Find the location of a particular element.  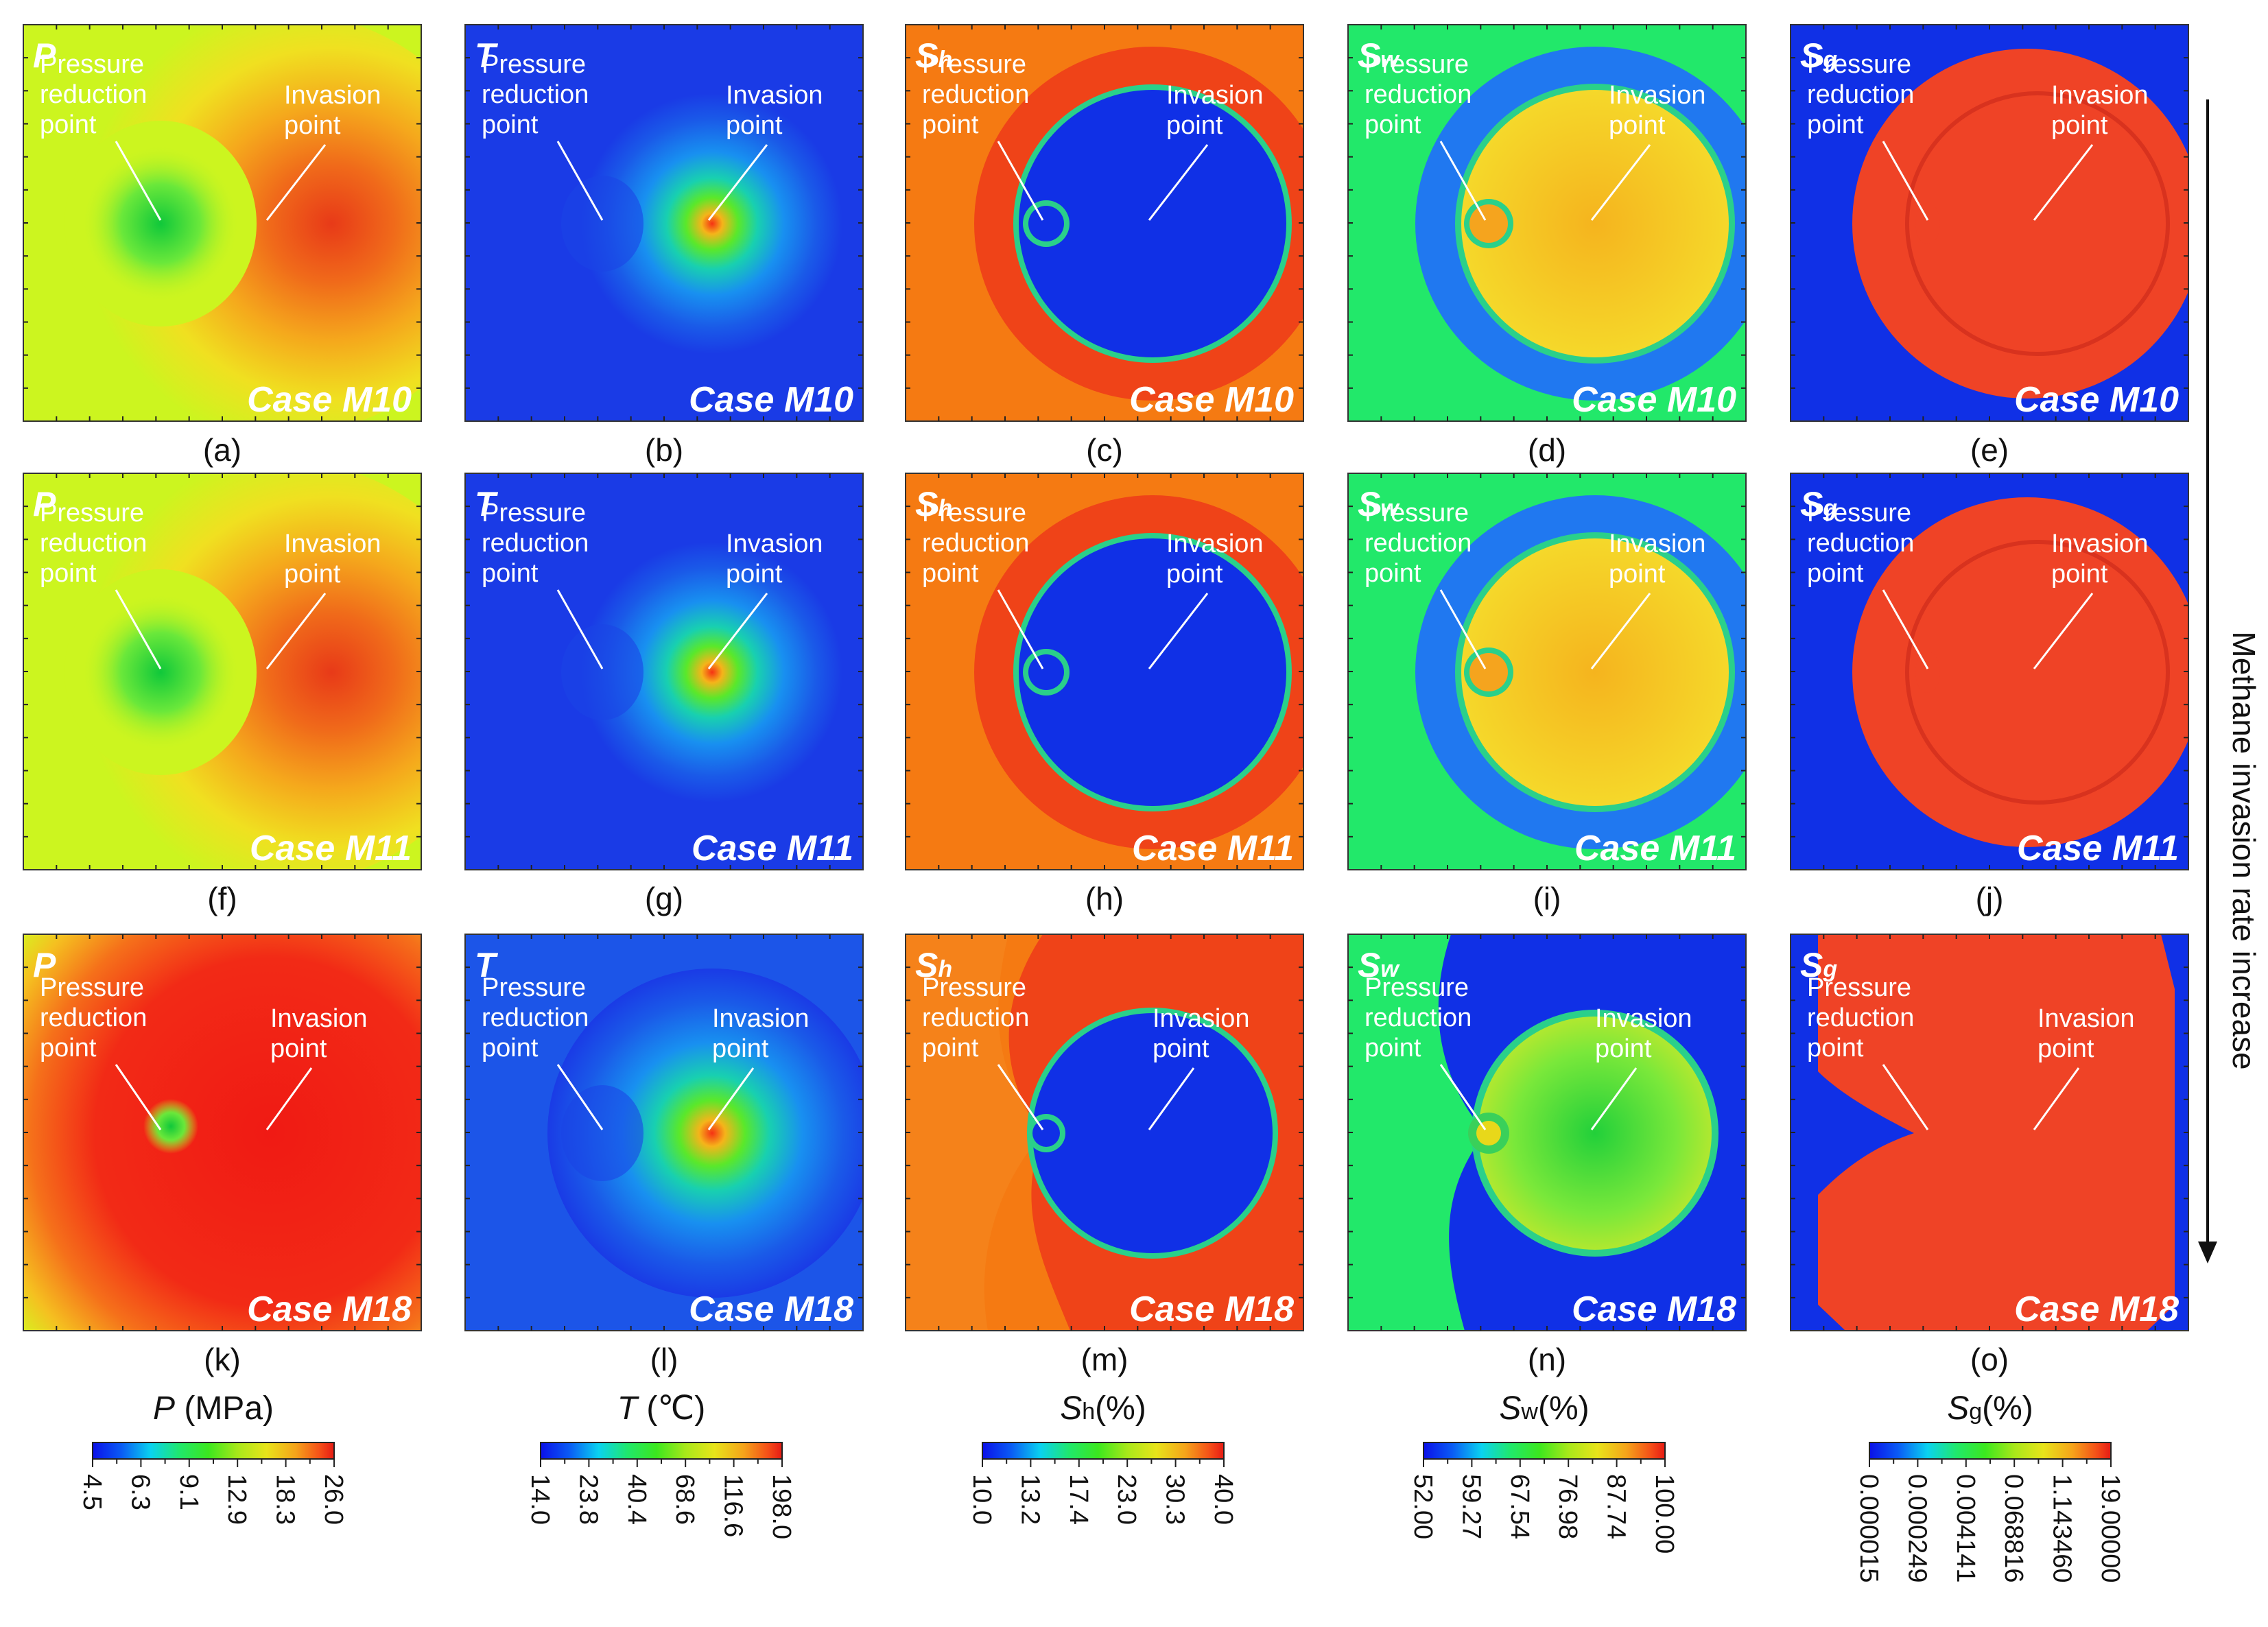

variable-label: Sg is located at coordinates (1819, 965).